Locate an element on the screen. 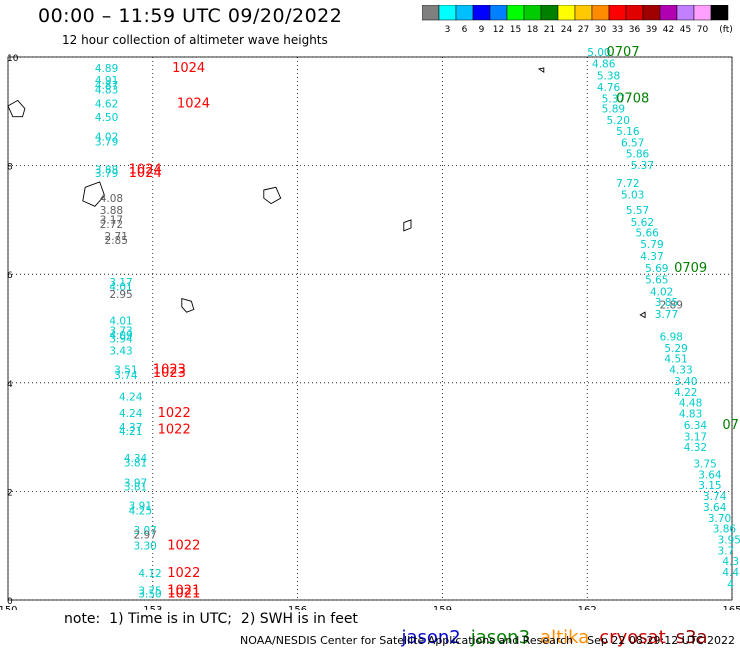  time-label: 0707 is located at coordinates (623, 52).